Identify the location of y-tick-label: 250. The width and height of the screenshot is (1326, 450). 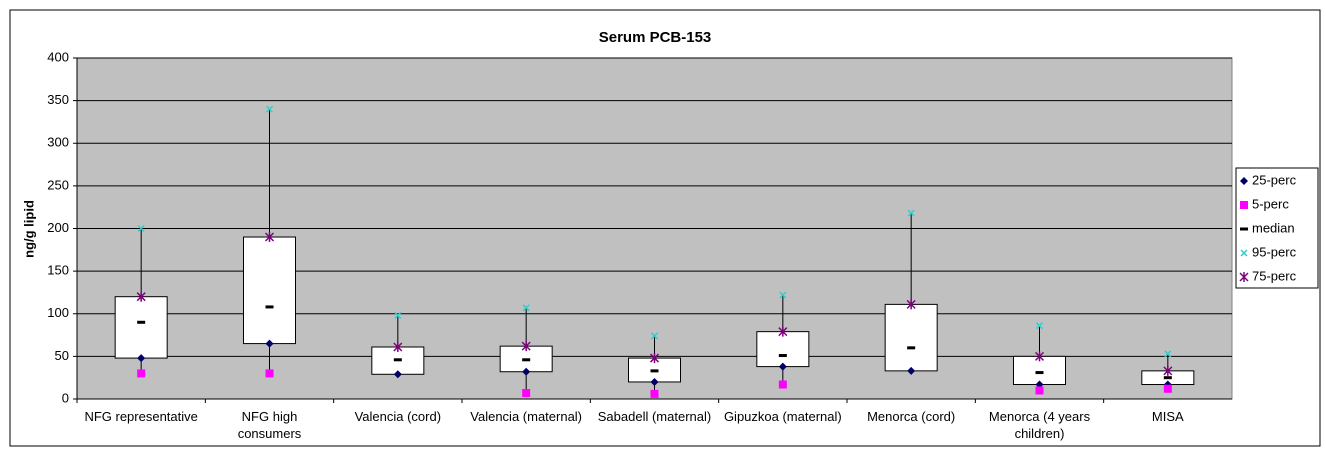
(58, 184).